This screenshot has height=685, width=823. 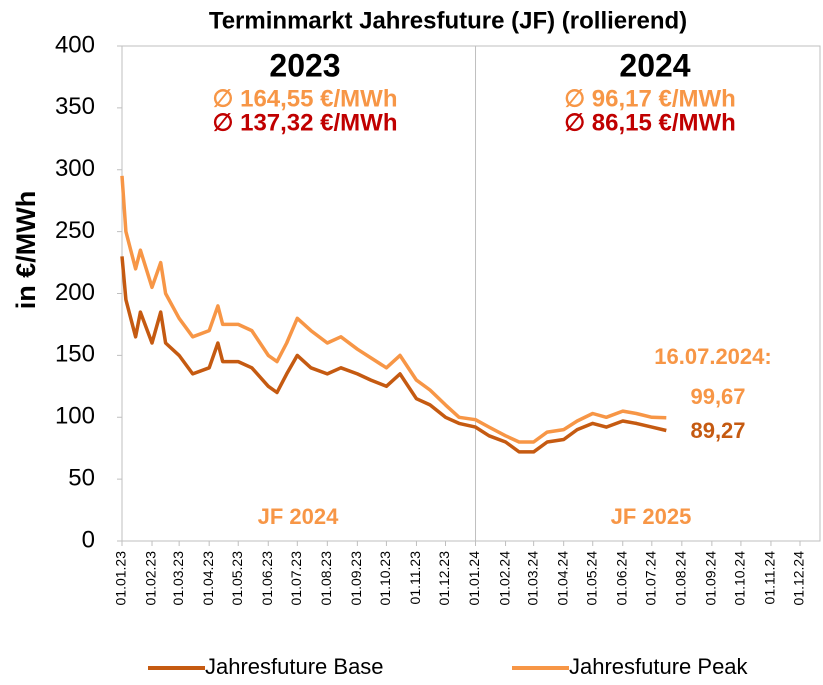 I want to click on y-tick-label: 0, so click(x=88, y=539).